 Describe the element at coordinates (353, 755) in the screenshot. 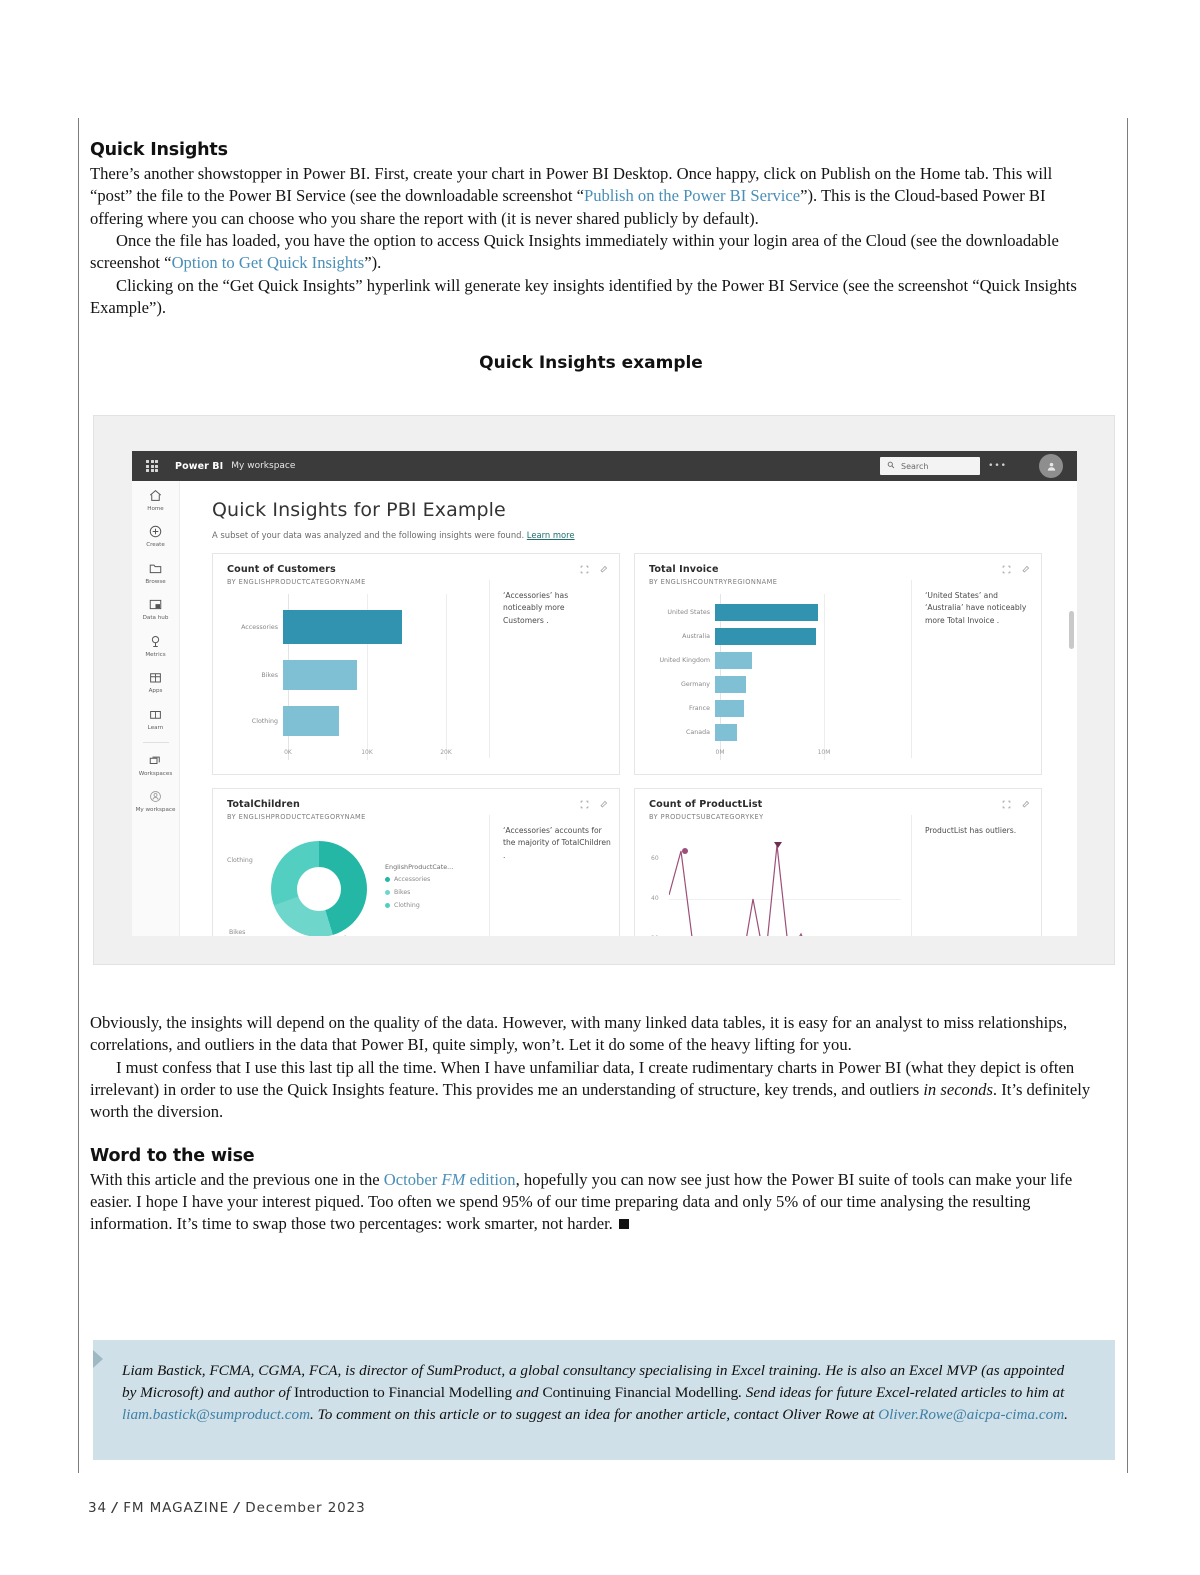

I see `x-axis-ticks: 0K 10K 20K` at that location.